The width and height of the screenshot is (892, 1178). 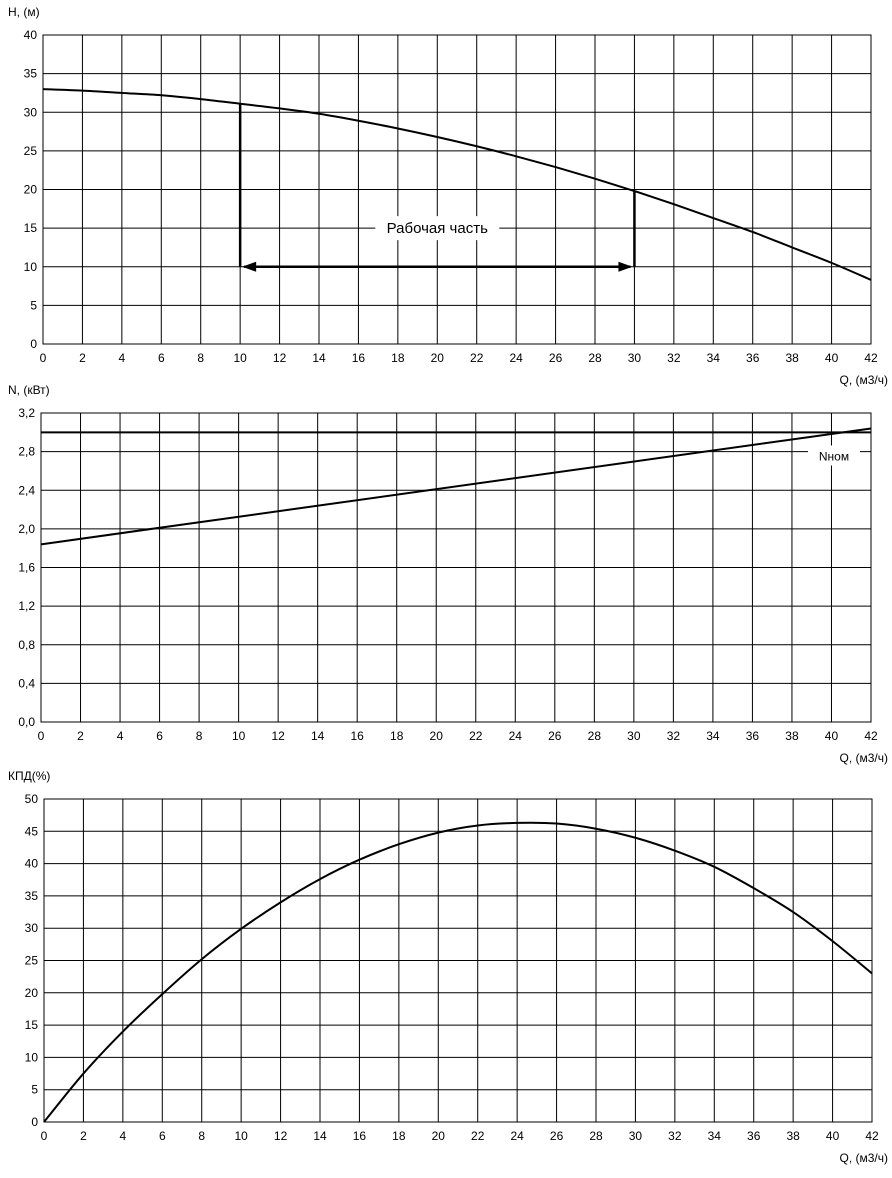 I want to click on y-tick-label: 2,4, so click(x=26, y=490).